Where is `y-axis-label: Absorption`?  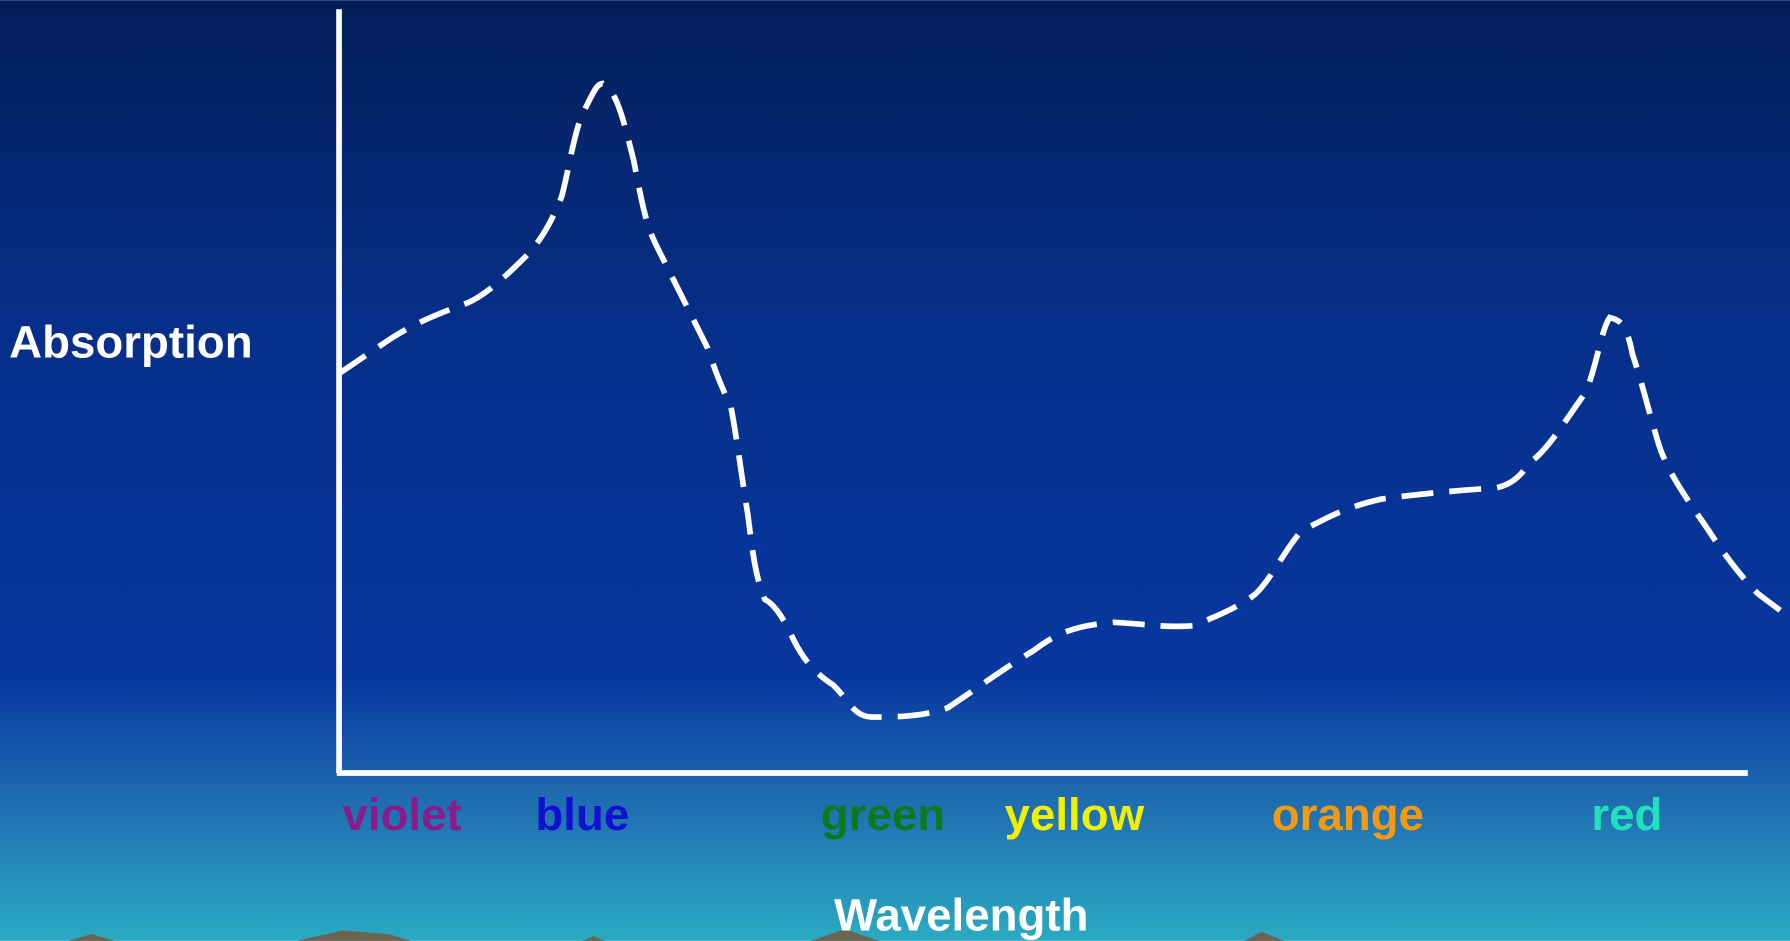
y-axis-label: Absorption is located at coordinates (130, 341).